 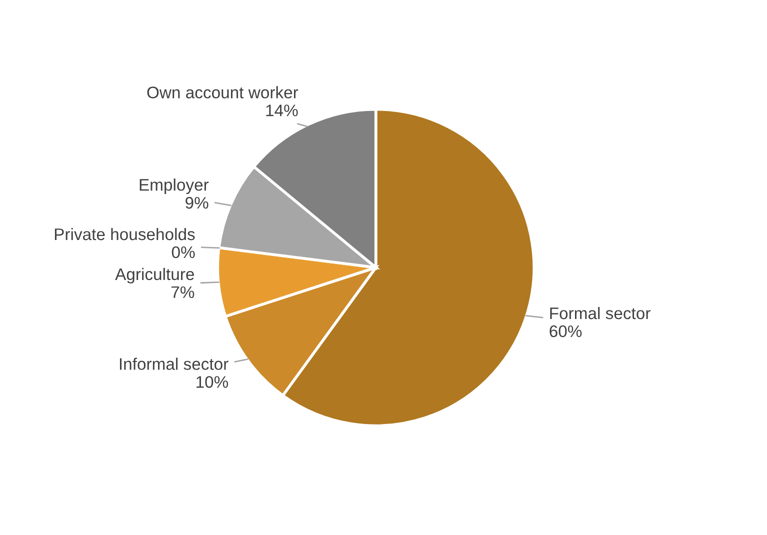 I want to click on category-label: Private households, so click(x=124, y=234).